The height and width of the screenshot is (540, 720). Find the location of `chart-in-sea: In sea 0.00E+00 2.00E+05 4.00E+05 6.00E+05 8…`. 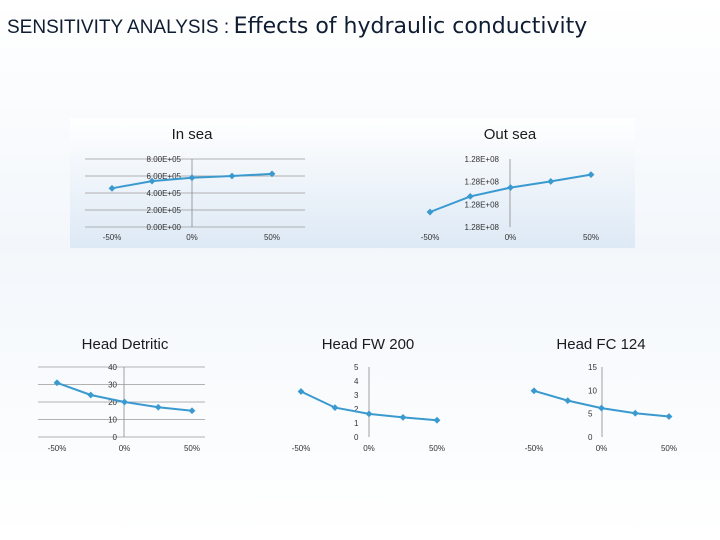

chart-in-sea: In sea 0.00E+00 2.00E+05 4.00E+05 6.00E+05 8… is located at coordinates (195, 184).